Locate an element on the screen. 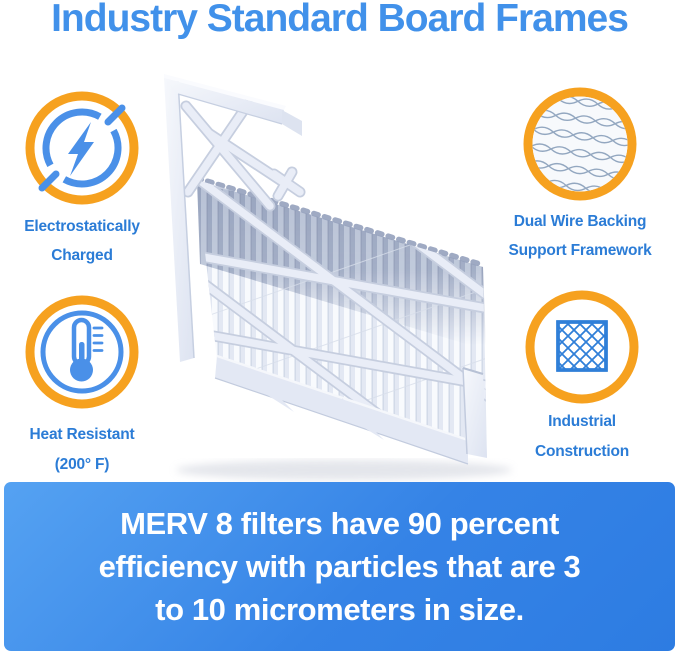  lightning-bolt-icon is located at coordinates (82, 148).